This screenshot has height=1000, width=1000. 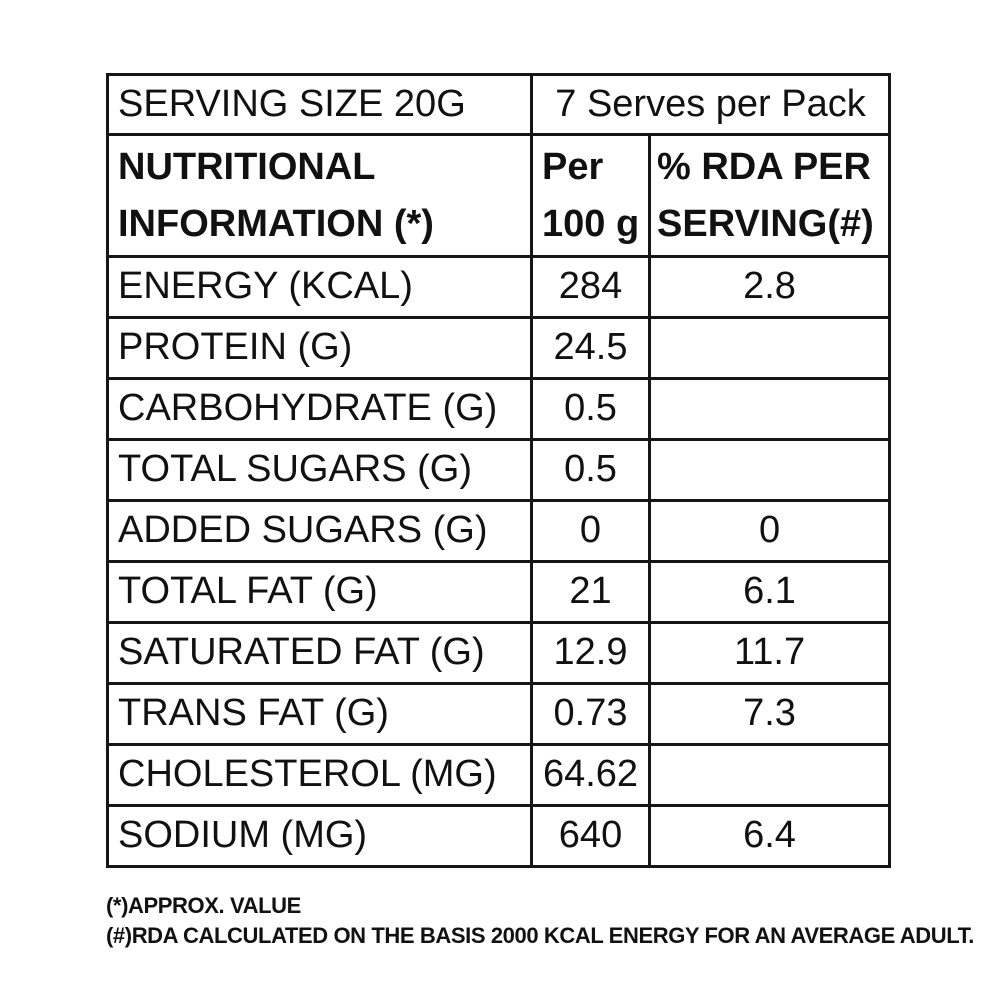 I want to click on nutritional-information-header: NUTRITIONAL INFORMATION (*), so click(x=319, y=195).